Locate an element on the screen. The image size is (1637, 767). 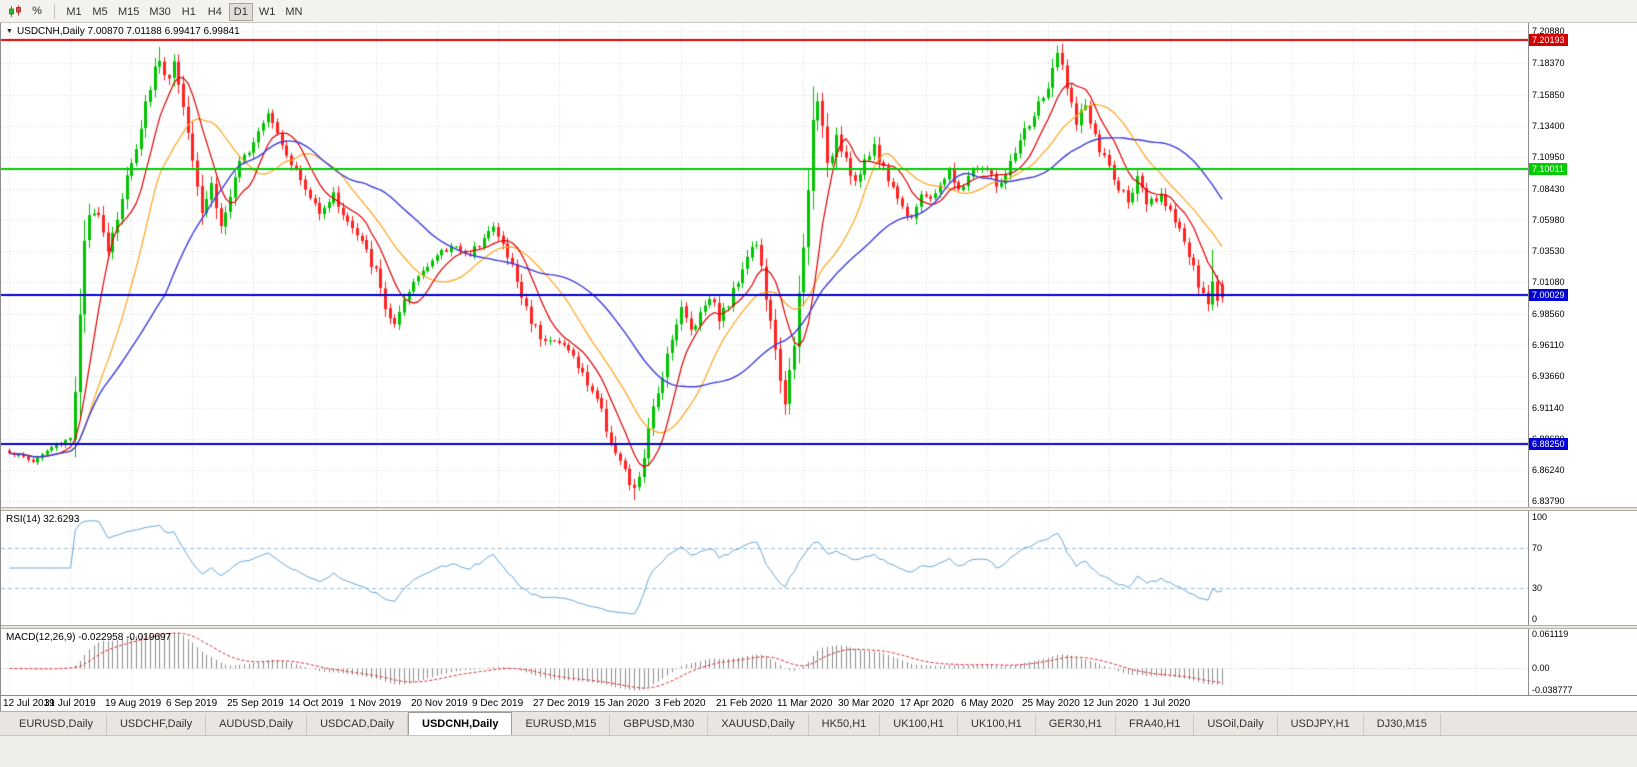
price-axis-tick: 6.91140 is located at coordinates (1548, 407).